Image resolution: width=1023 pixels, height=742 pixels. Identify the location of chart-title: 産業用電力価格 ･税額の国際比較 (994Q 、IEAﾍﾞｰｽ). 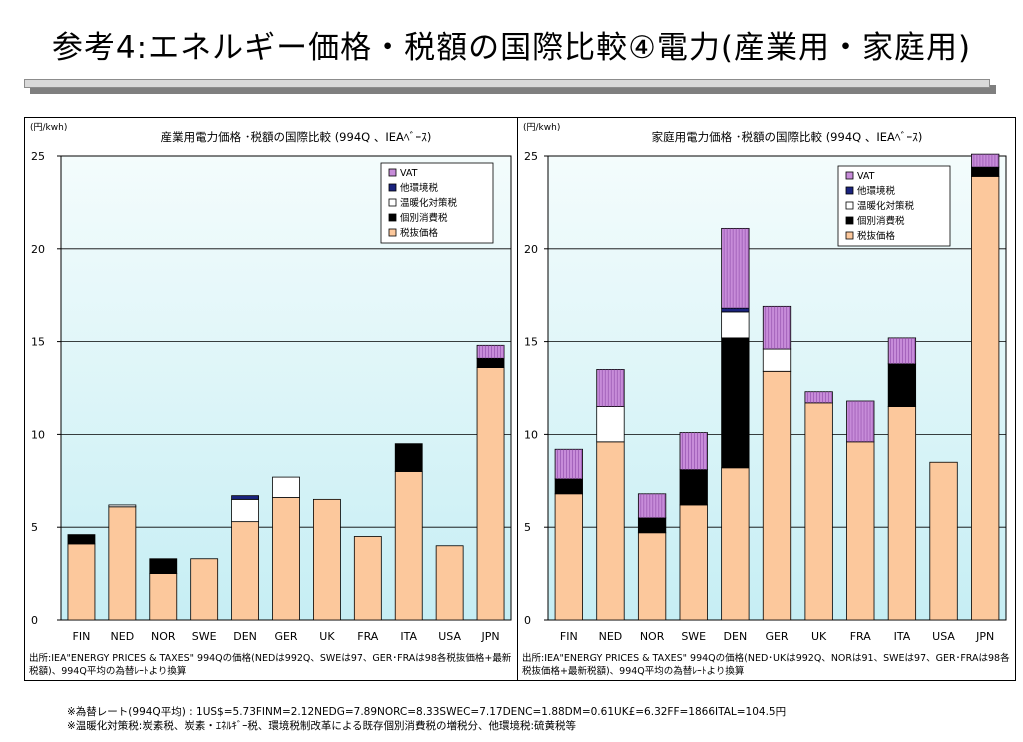
(296, 137).